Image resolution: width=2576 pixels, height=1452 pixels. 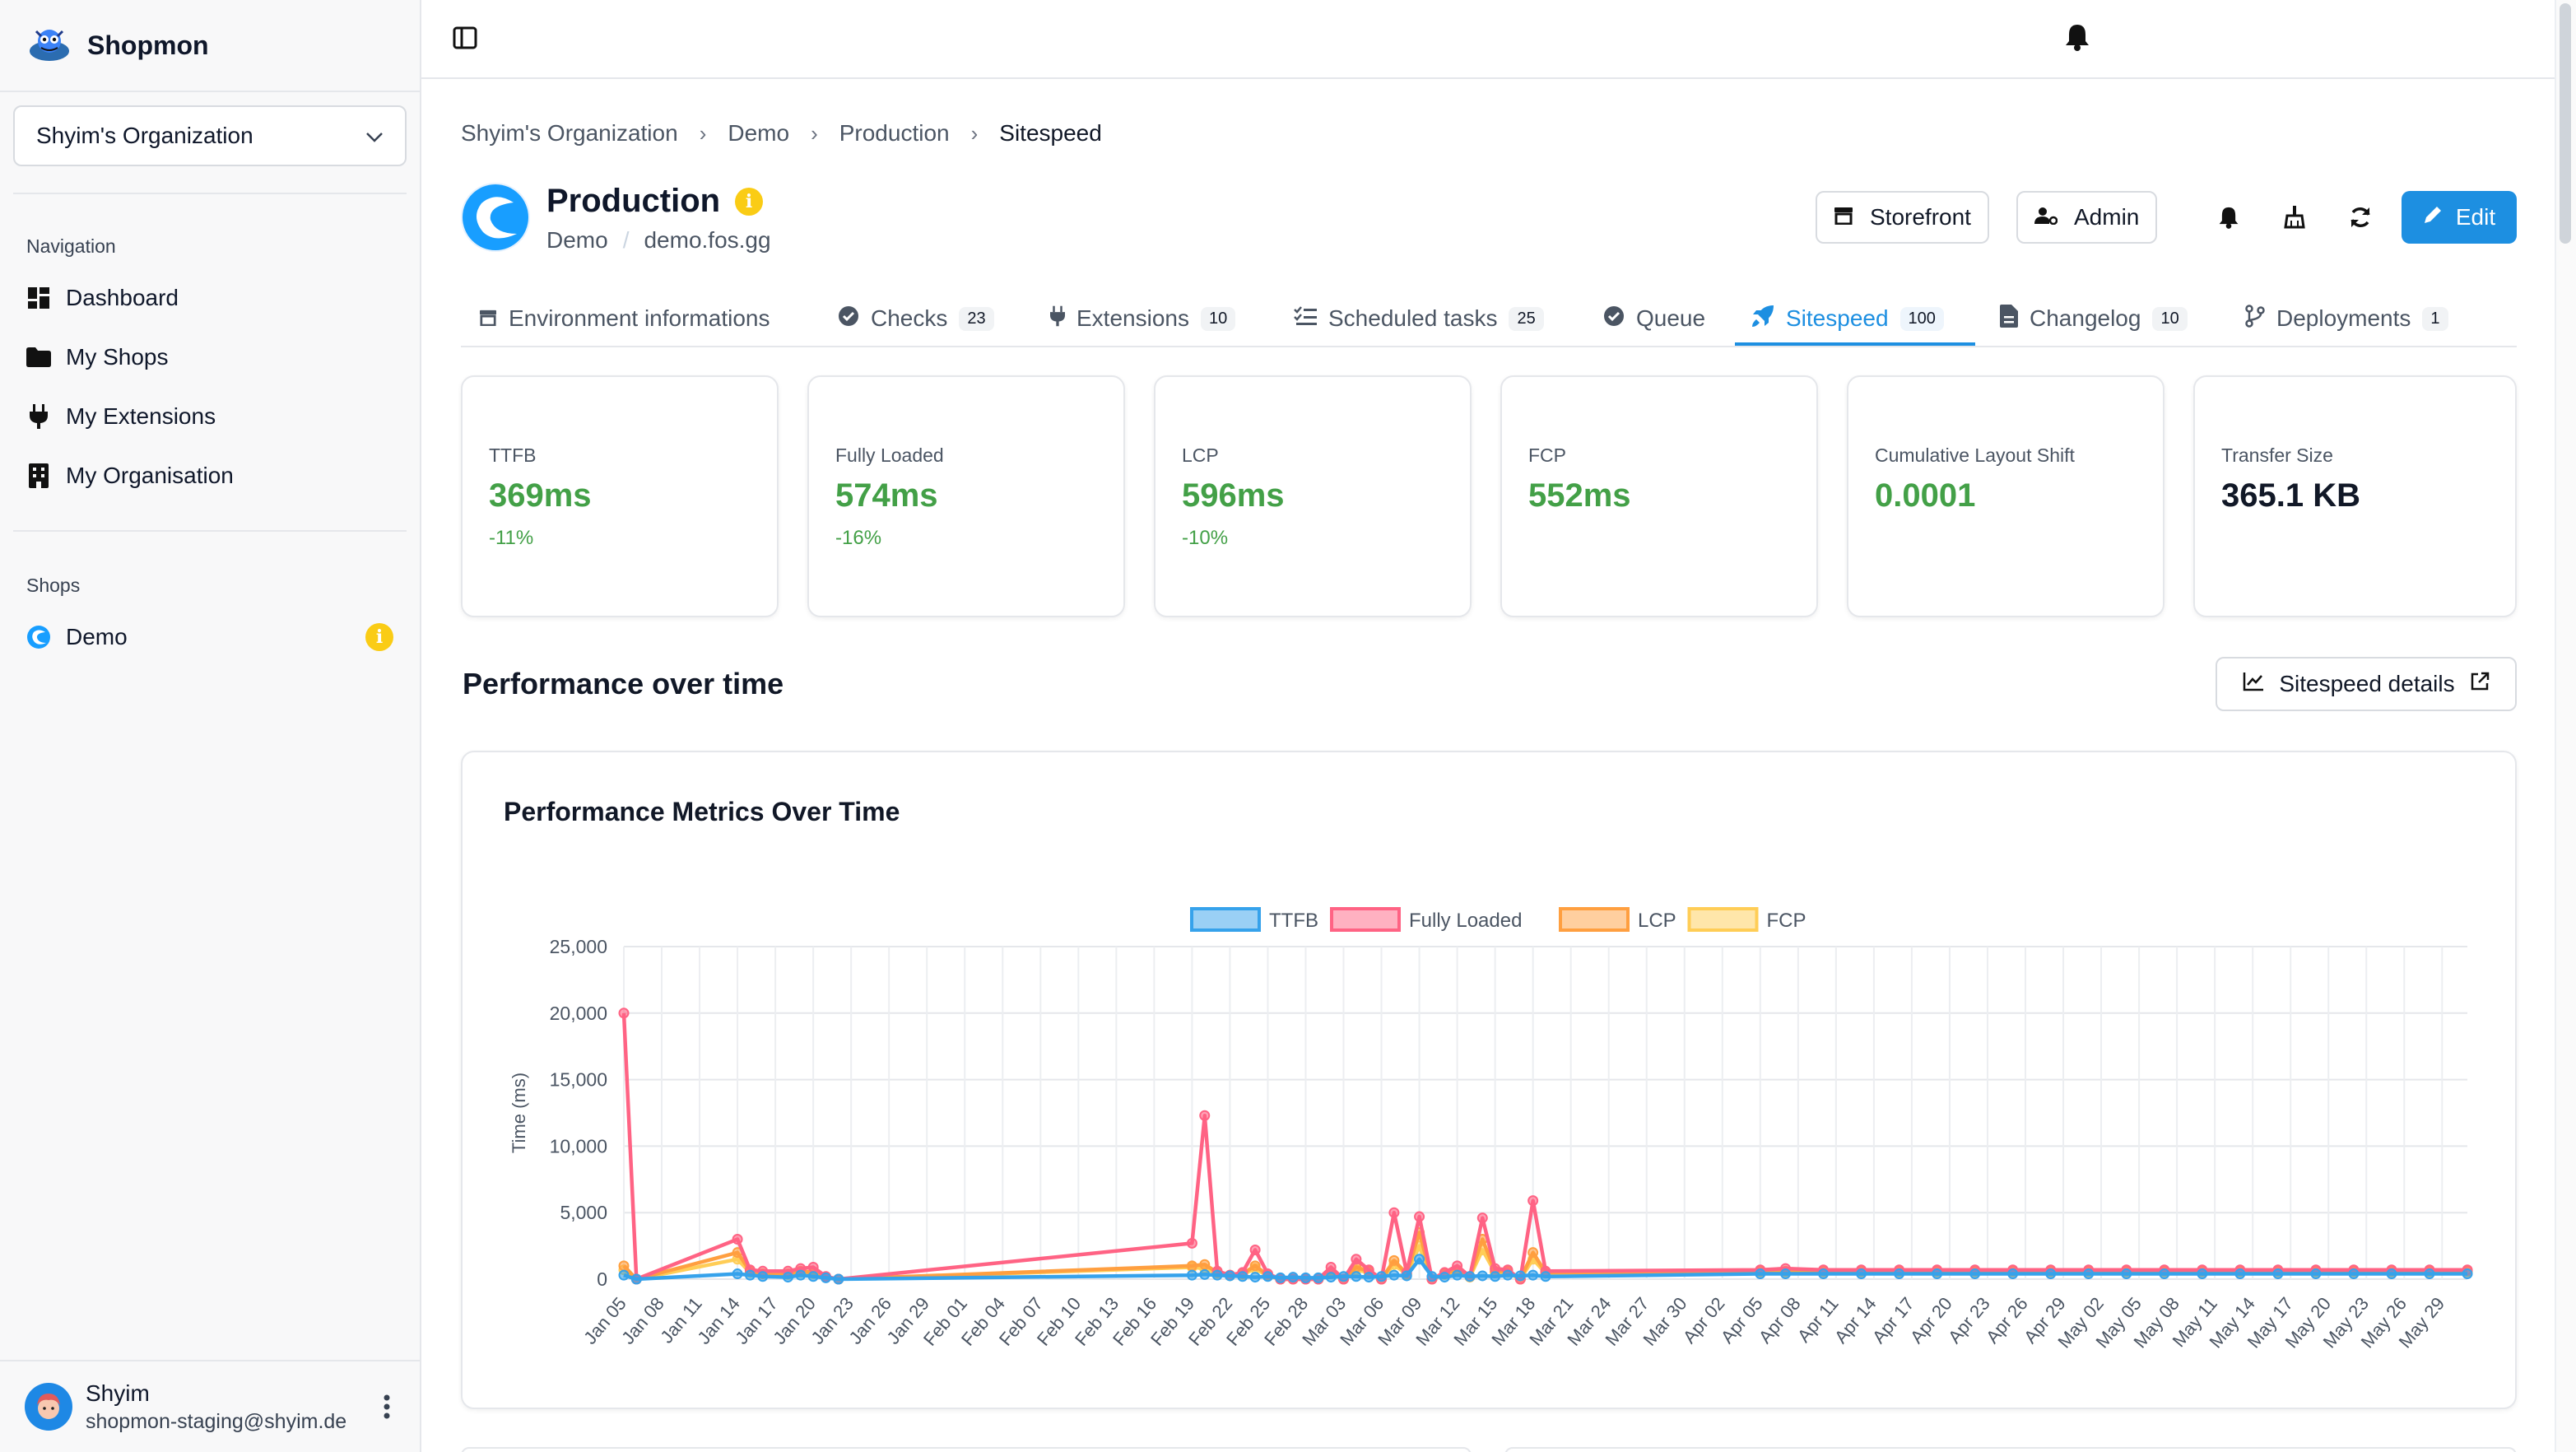 I want to click on x-tick-label: Apr 17, so click(x=1893, y=1320).